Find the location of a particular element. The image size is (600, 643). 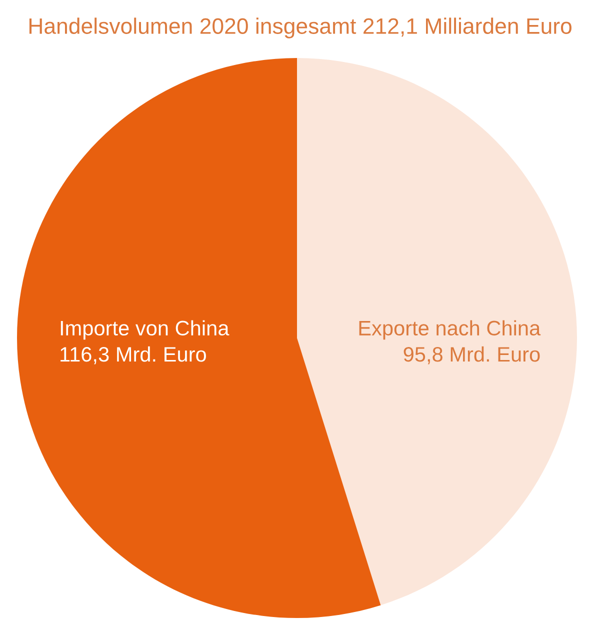

data-label: 95,8 Mrd. Euro is located at coordinates (472, 355).